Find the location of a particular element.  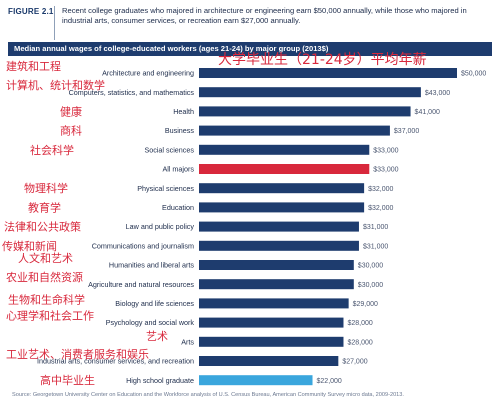

value-label: $50,000 is located at coordinates (473, 74).